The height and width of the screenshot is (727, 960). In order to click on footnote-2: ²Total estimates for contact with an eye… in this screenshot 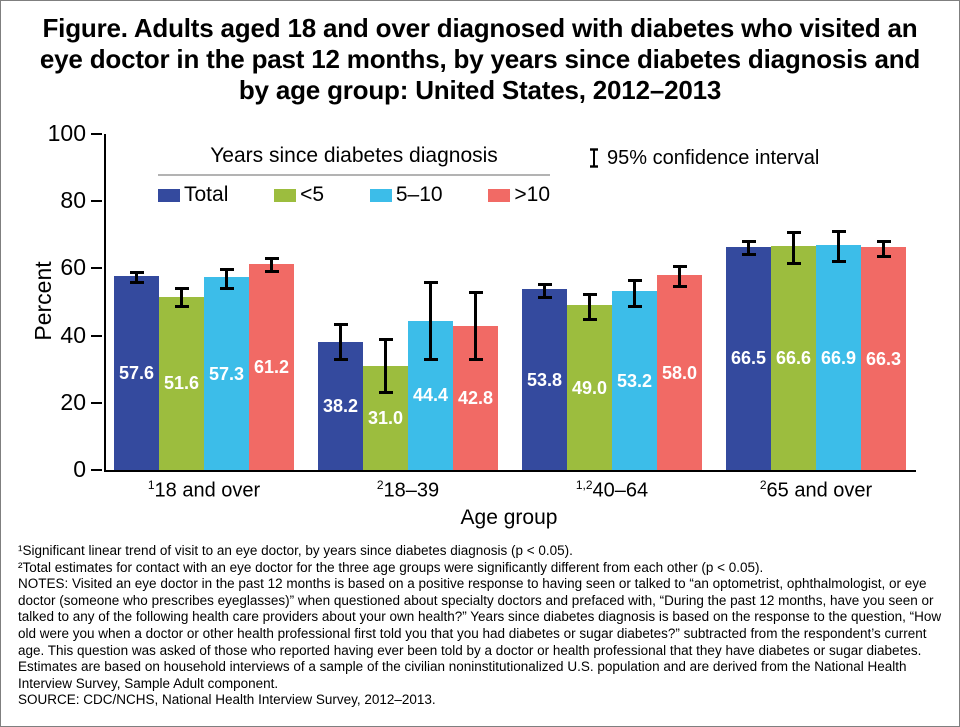, I will do `click(391, 567)`.